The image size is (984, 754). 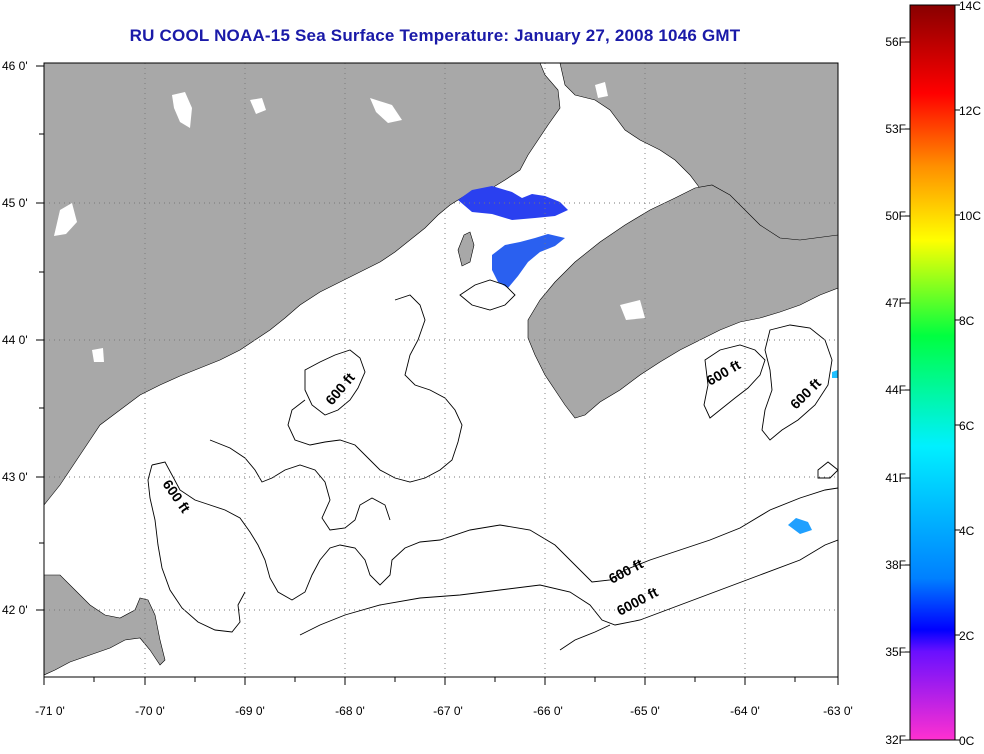 What do you see at coordinates (15, 477) in the screenshot?
I see `lat-label: 43 0'` at bounding box center [15, 477].